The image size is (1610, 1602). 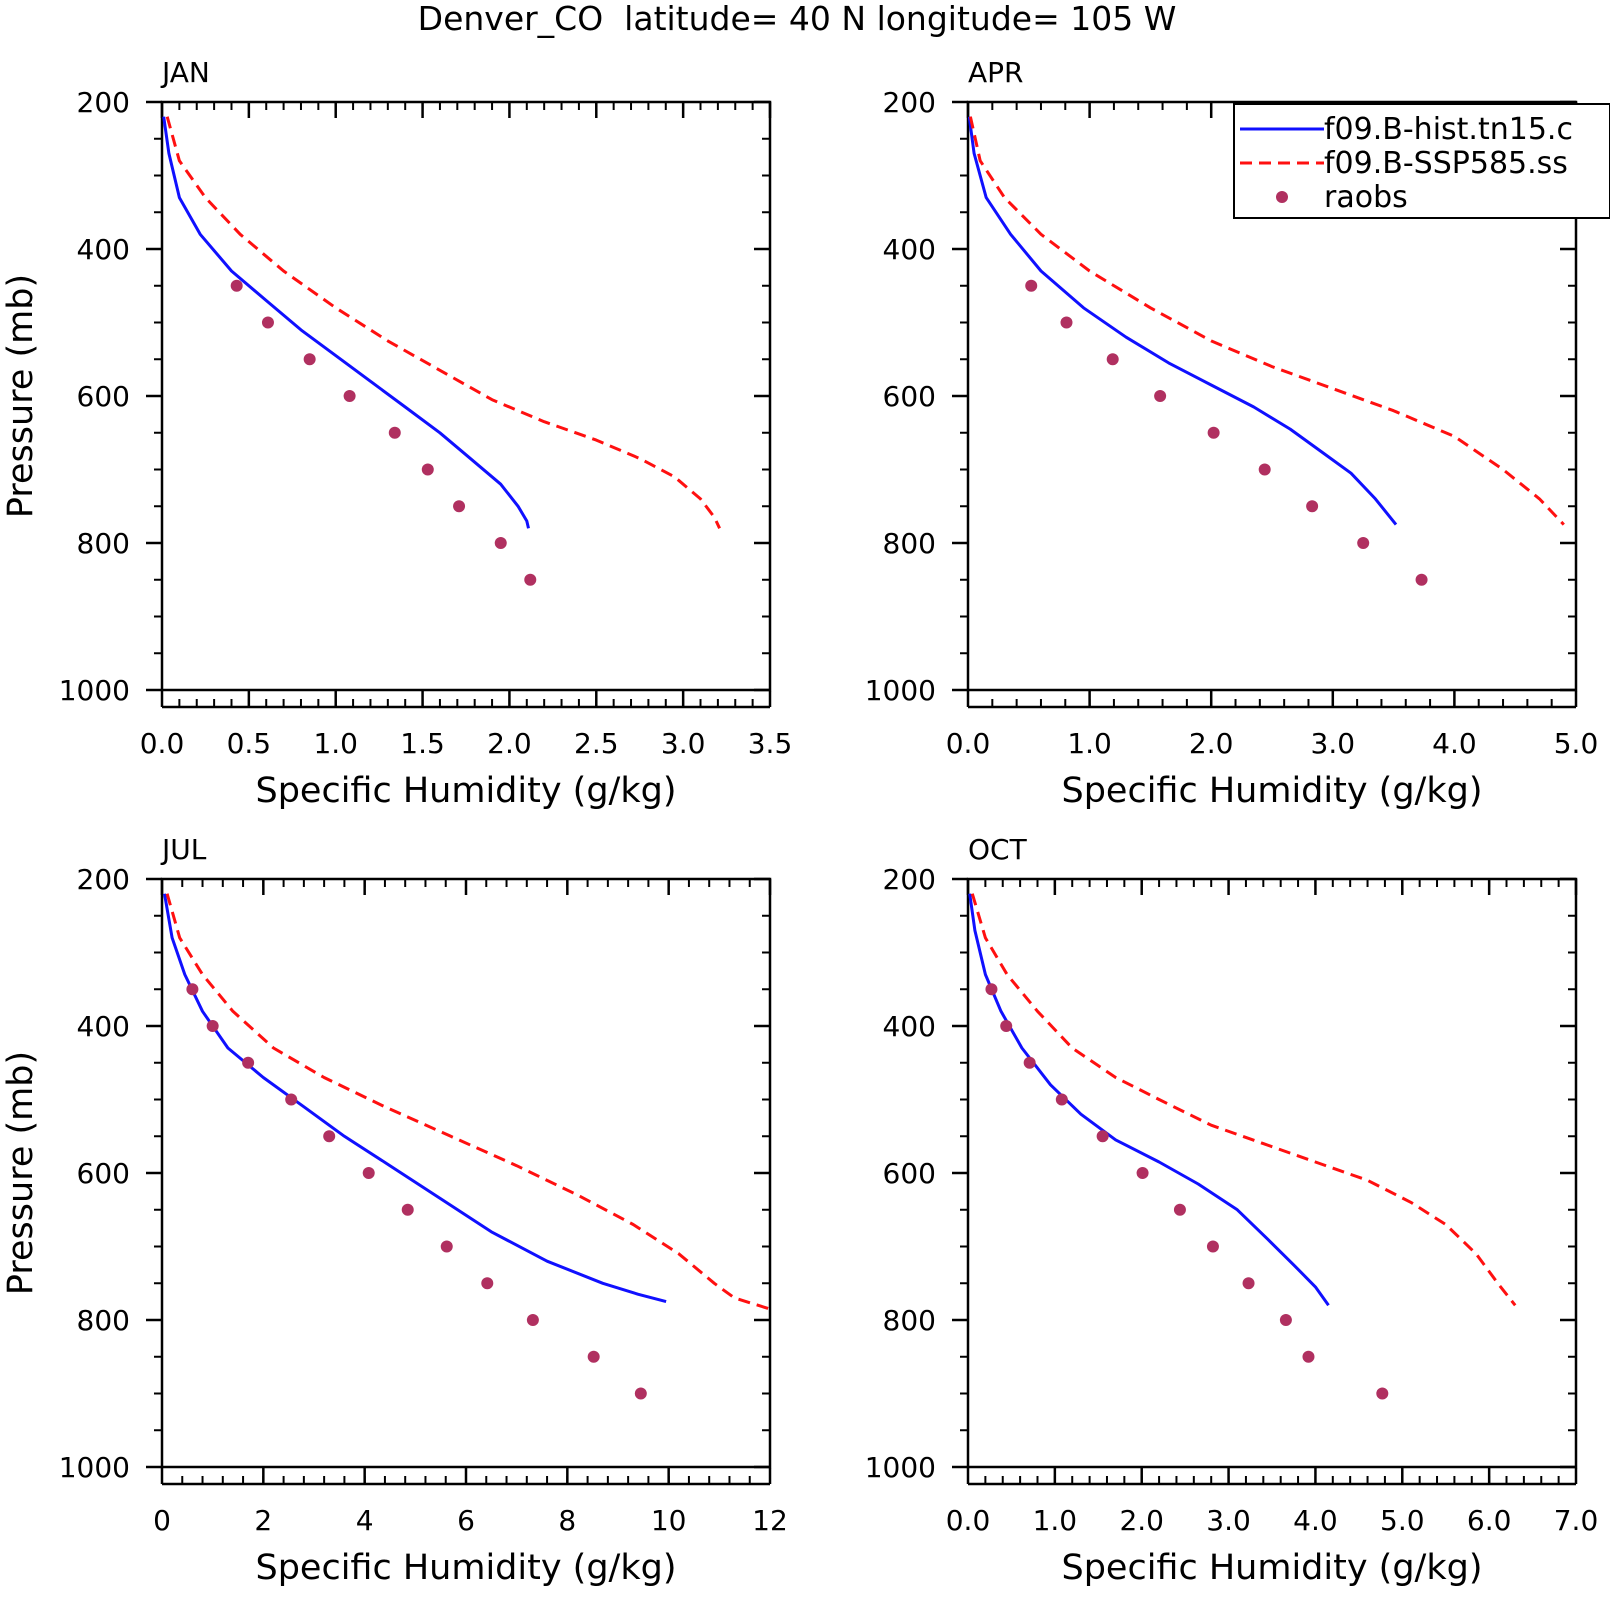 What do you see at coordinates (1421, 161) in the screenshot?
I see `legend-box` at bounding box center [1421, 161].